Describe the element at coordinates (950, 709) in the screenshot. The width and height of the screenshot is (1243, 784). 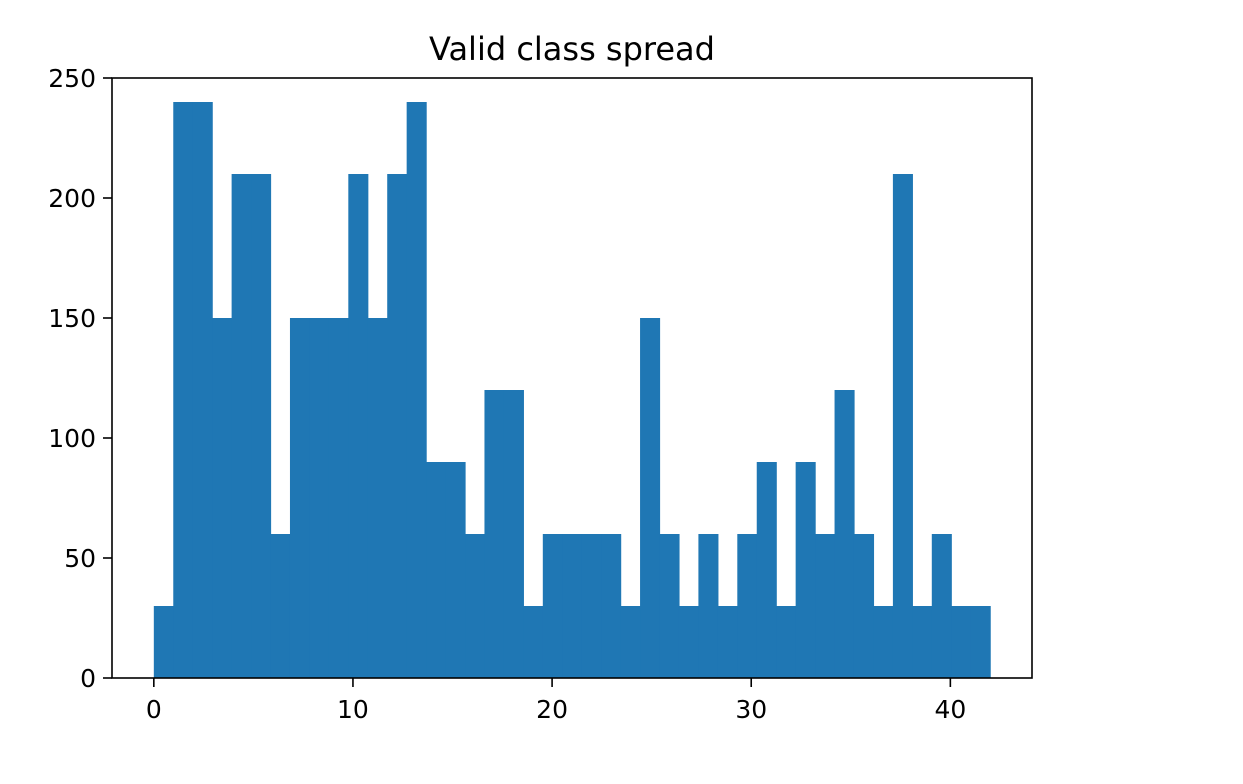
I see `x-tick-label: 40` at that location.